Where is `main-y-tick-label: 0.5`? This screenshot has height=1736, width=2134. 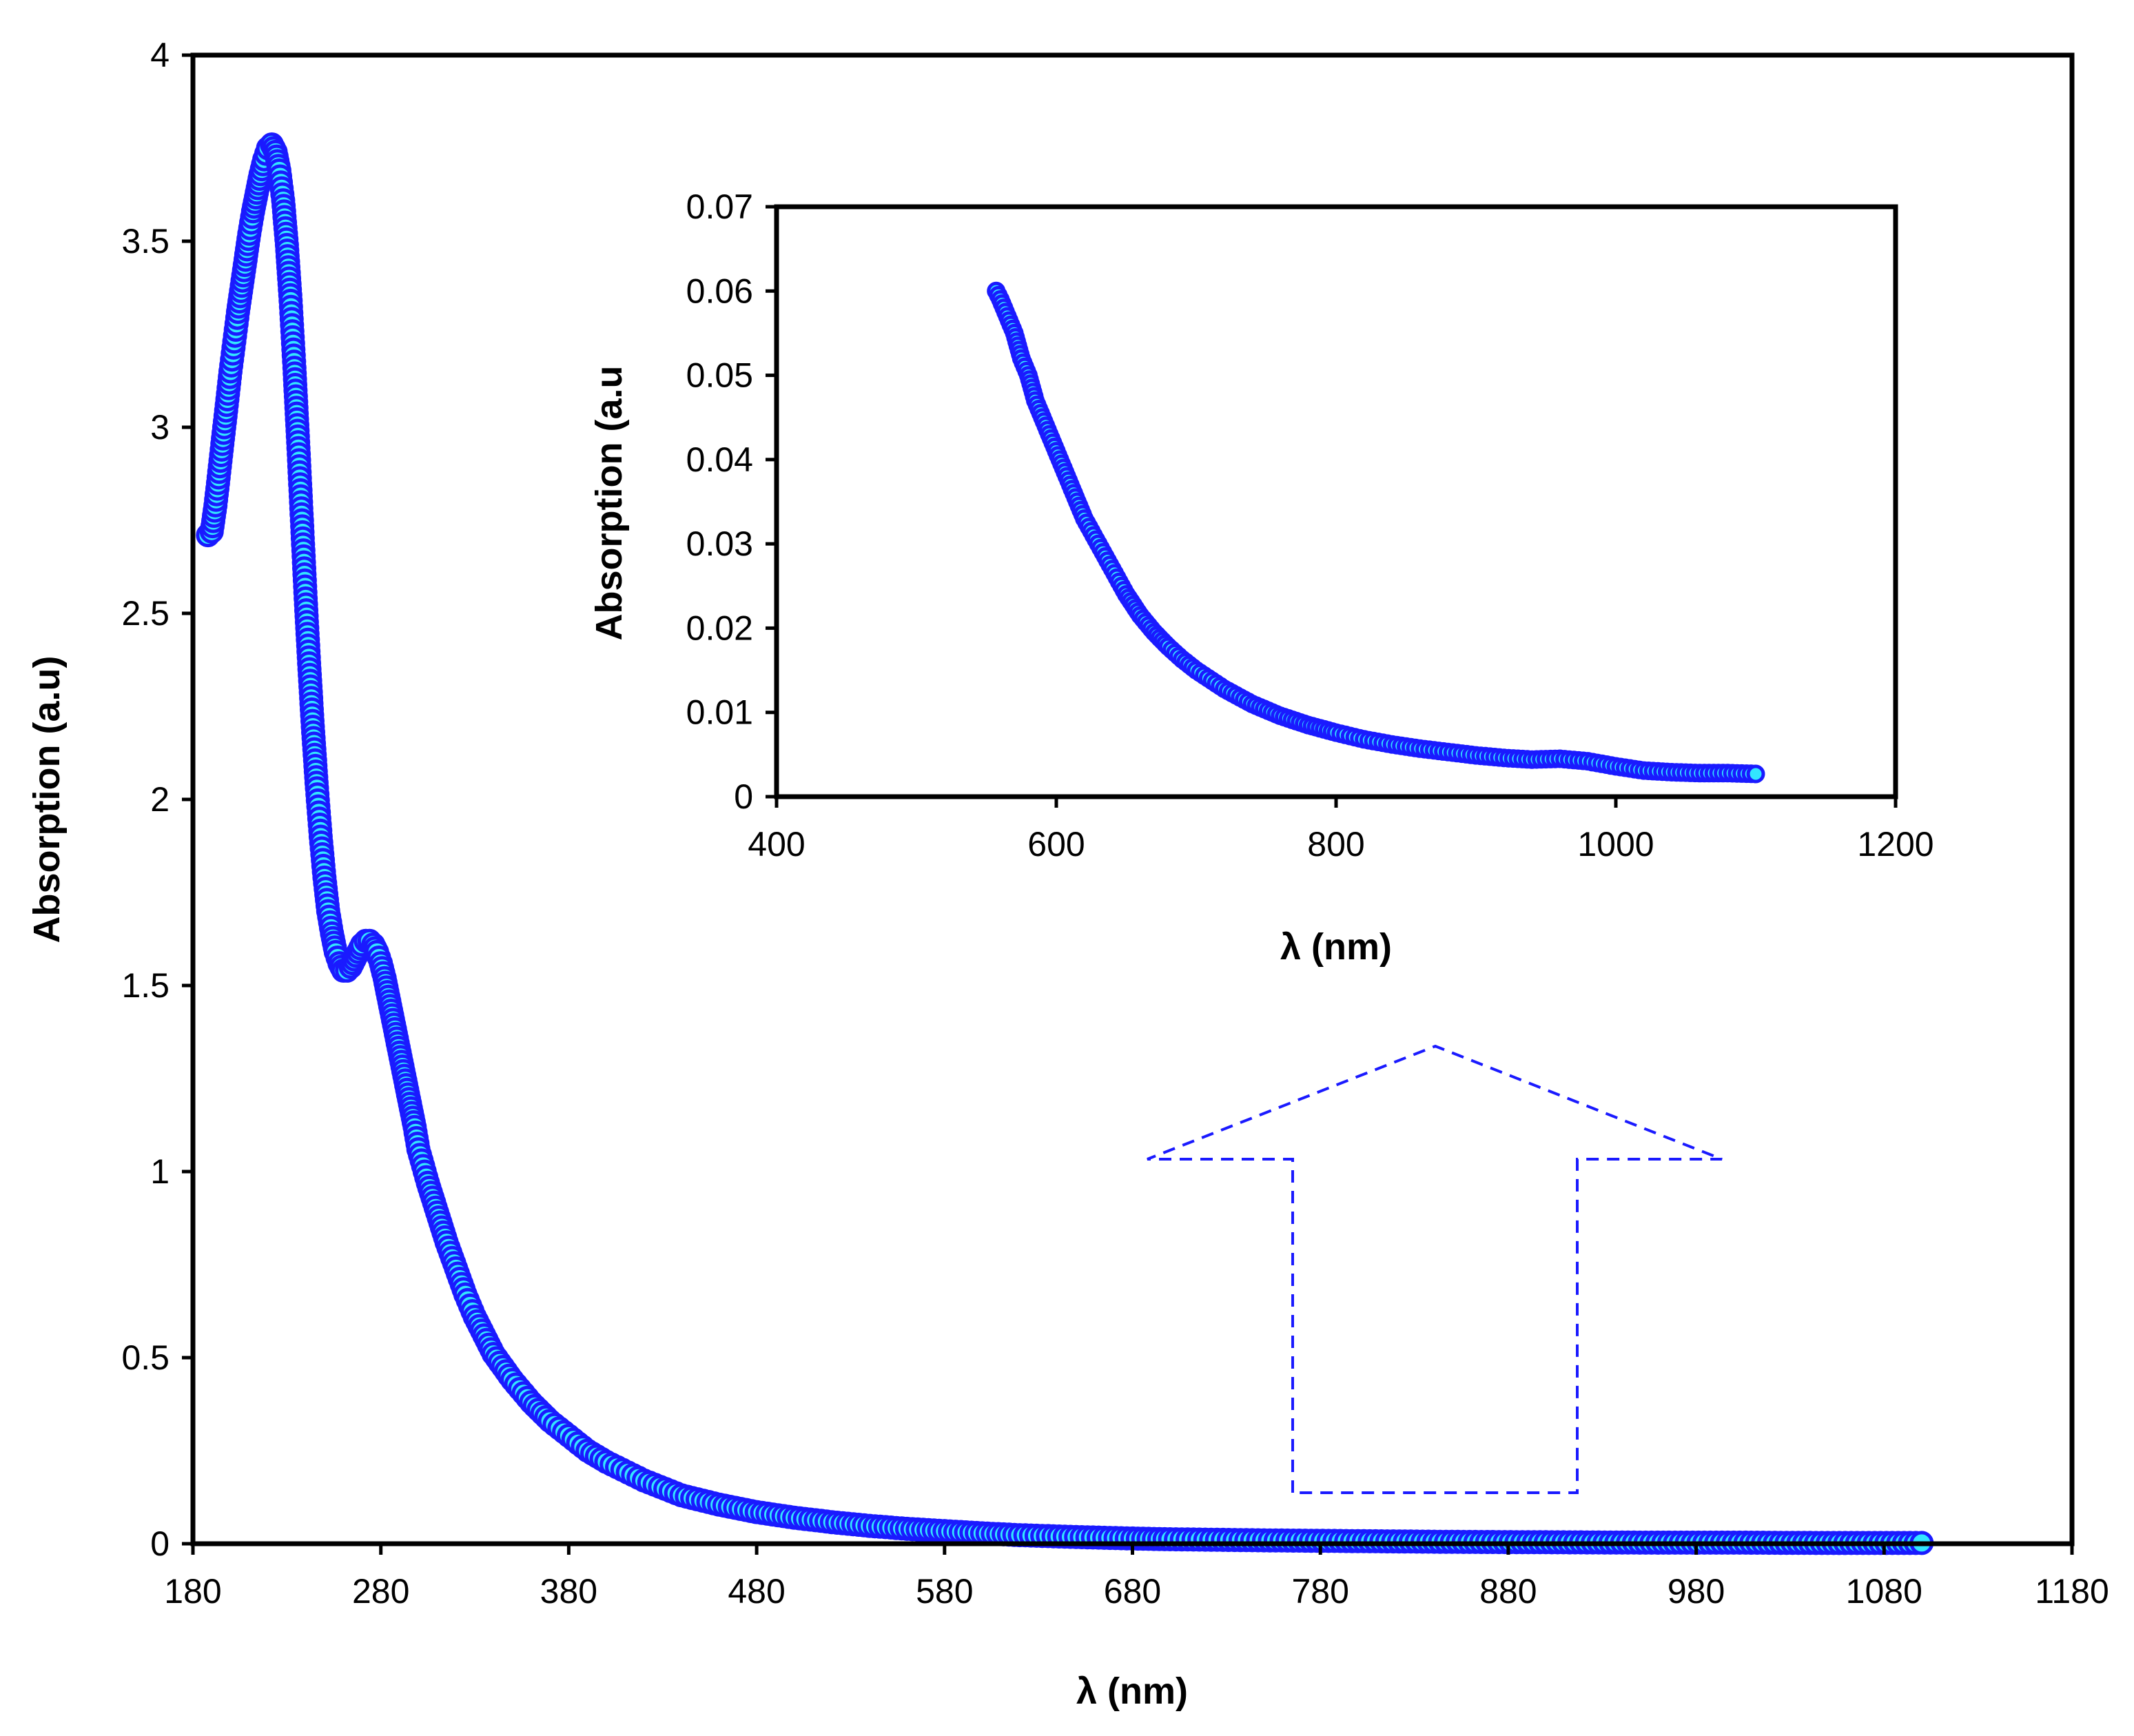 main-y-tick-label: 0.5 is located at coordinates (145, 1357).